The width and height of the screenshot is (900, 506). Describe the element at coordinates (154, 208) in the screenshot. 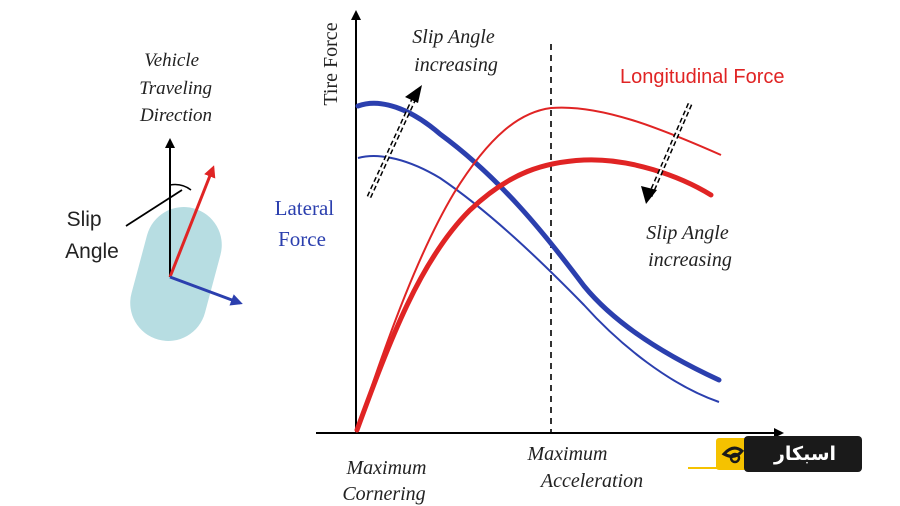

I see `slip-angle-leader` at that location.